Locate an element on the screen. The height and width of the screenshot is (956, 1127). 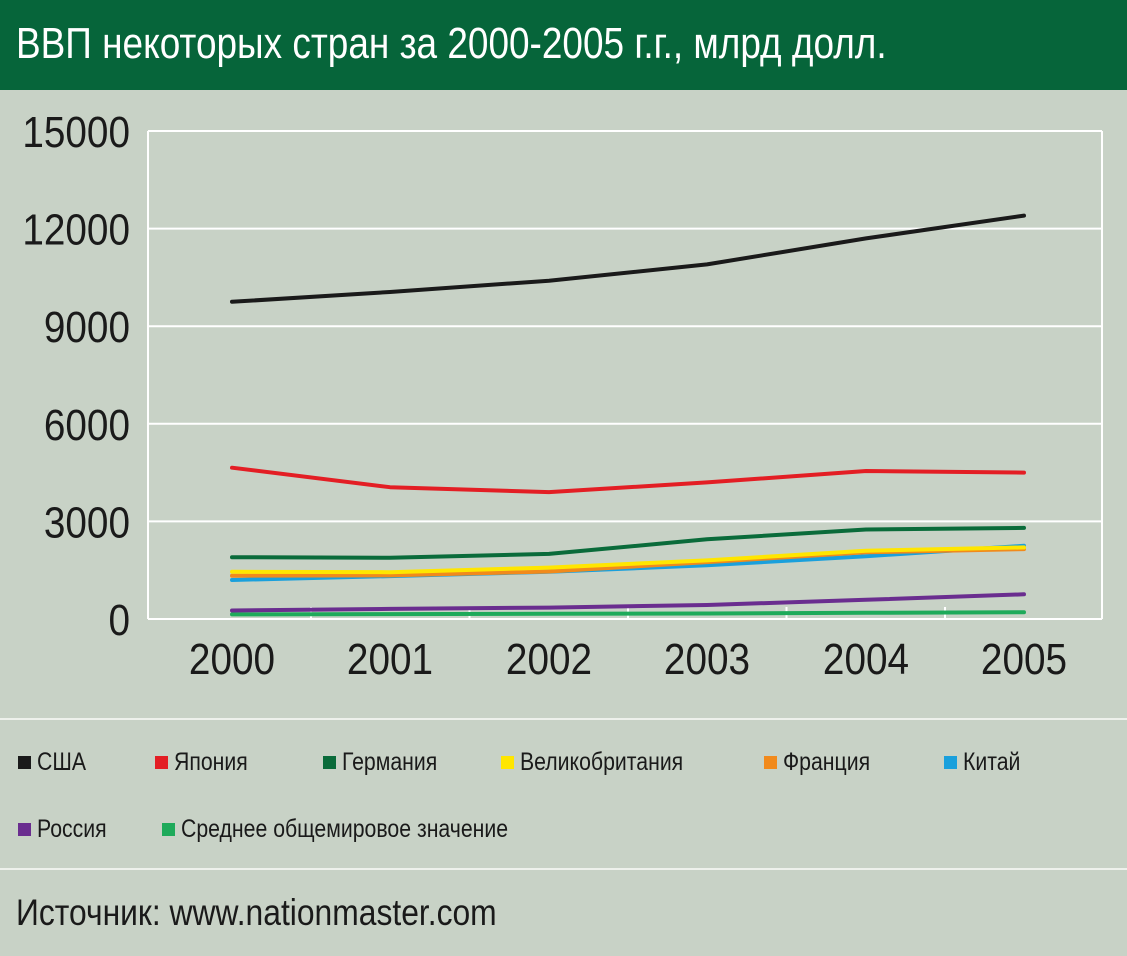
legend-bottom-divider is located at coordinates (563, 869).